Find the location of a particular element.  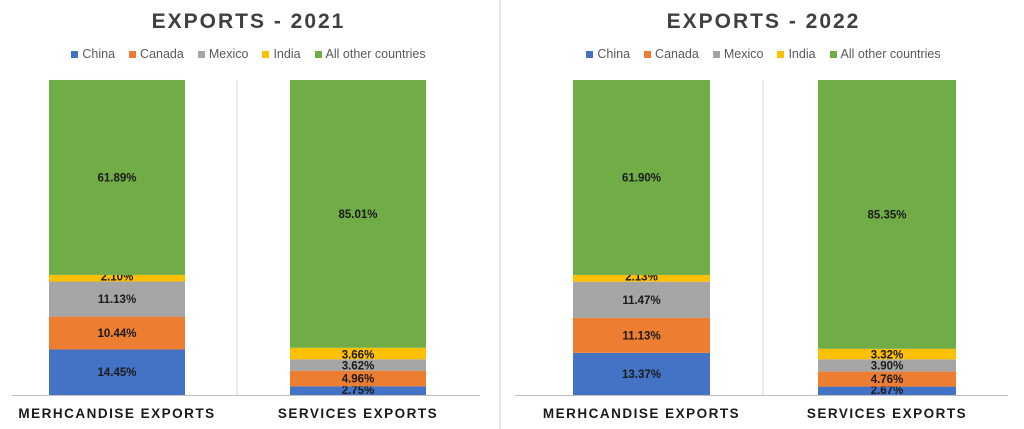

data-label: 13.37% is located at coordinates (641, 375).